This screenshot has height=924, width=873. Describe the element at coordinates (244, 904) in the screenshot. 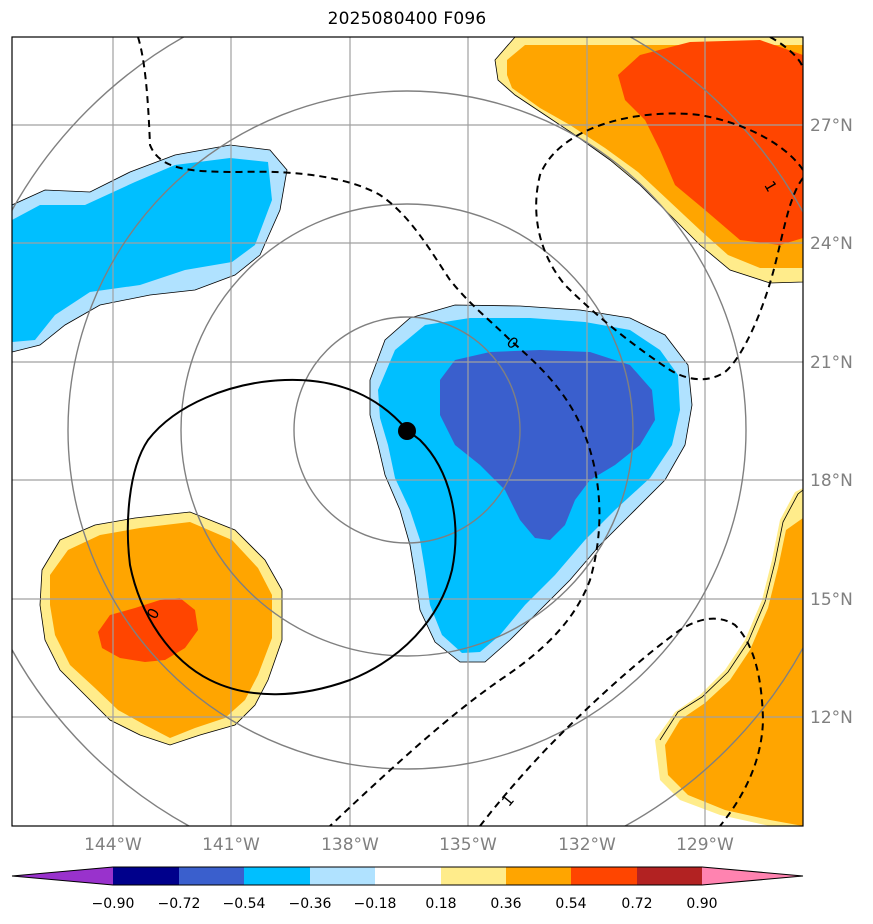

I see `colorbar-tick-2: −0.54` at that location.